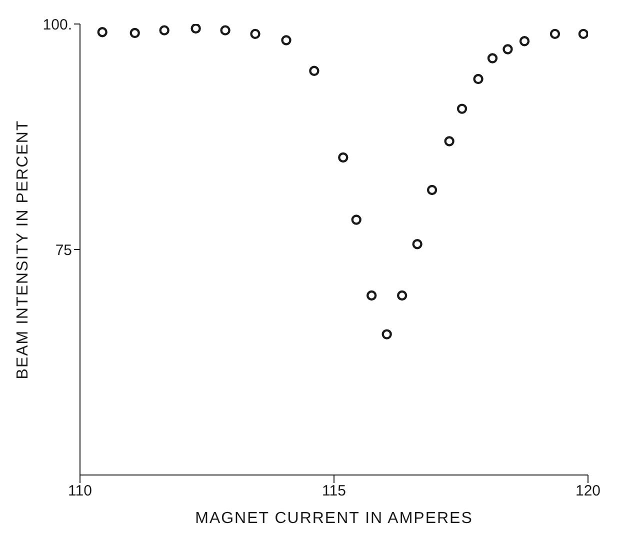 Image resolution: width=620 pixels, height=553 pixels. I want to click on x-axis-title: MAGNET CURRENT IN AMPERES, so click(334, 518).